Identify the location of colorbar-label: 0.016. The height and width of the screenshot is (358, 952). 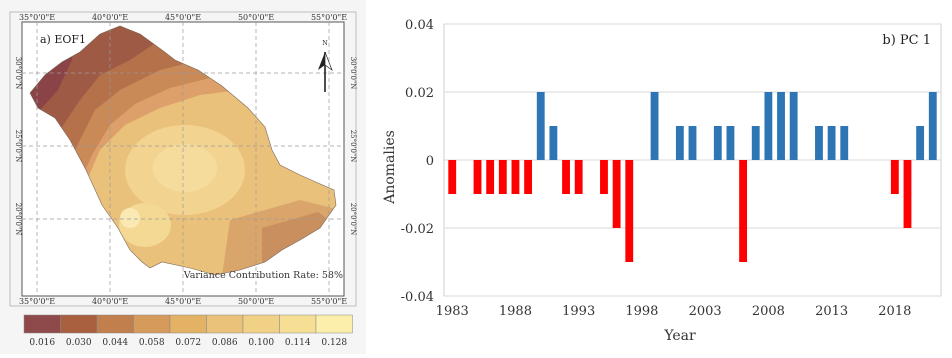
(42, 343).